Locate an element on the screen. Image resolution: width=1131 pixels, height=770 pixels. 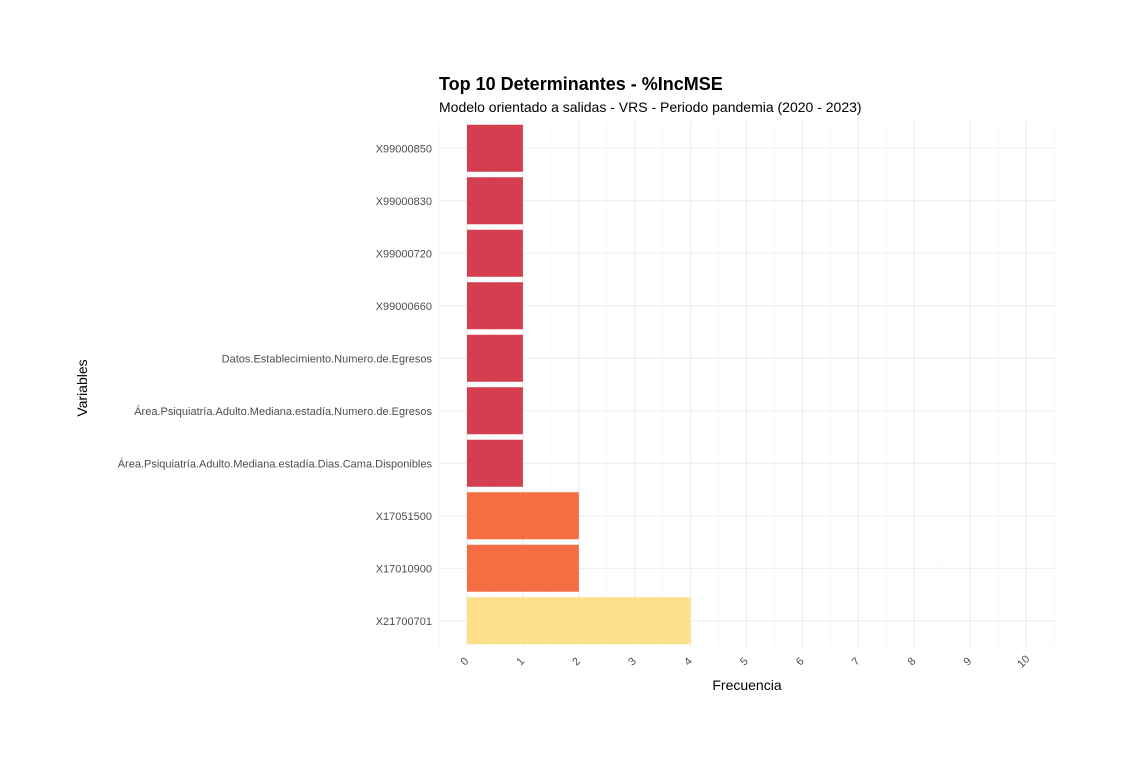
y-tick-label: X99000720 is located at coordinates (404, 254).